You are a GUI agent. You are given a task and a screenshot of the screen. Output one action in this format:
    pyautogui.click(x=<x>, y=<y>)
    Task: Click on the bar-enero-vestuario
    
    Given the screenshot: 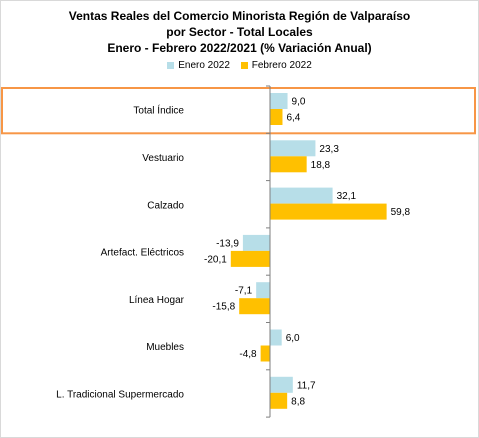 What is the action you would take?
    pyautogui.click(x=293, y=148)
    